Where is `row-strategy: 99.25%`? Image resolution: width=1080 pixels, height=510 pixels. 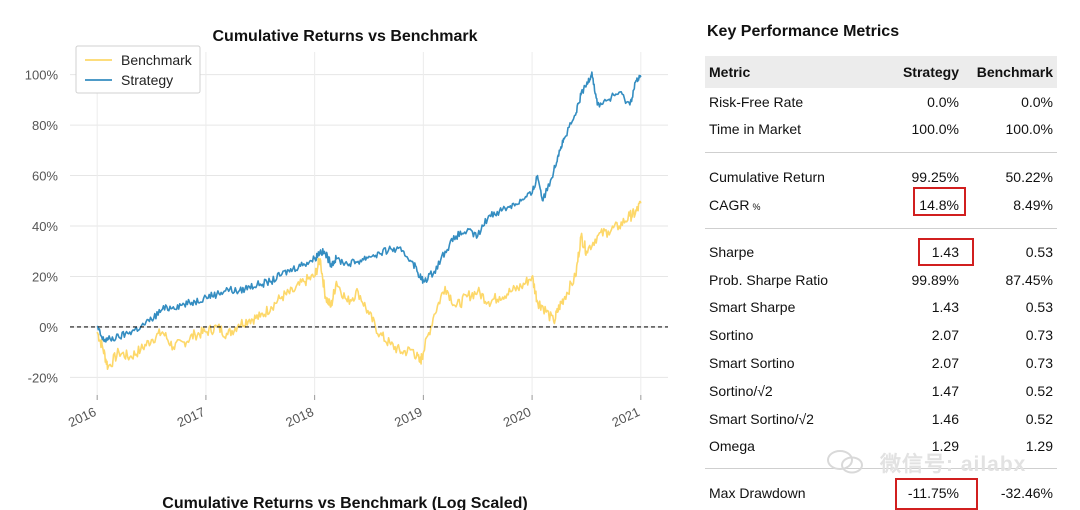 row-strategy: 99.25% is located at coordinates (935, 177).